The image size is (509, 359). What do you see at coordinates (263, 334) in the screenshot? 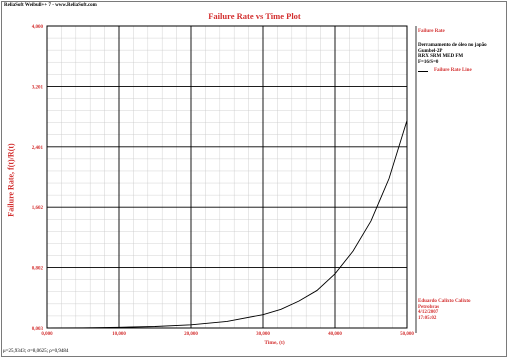
I see `x-tick-label: 30,000` at bounding box center [263, 334].